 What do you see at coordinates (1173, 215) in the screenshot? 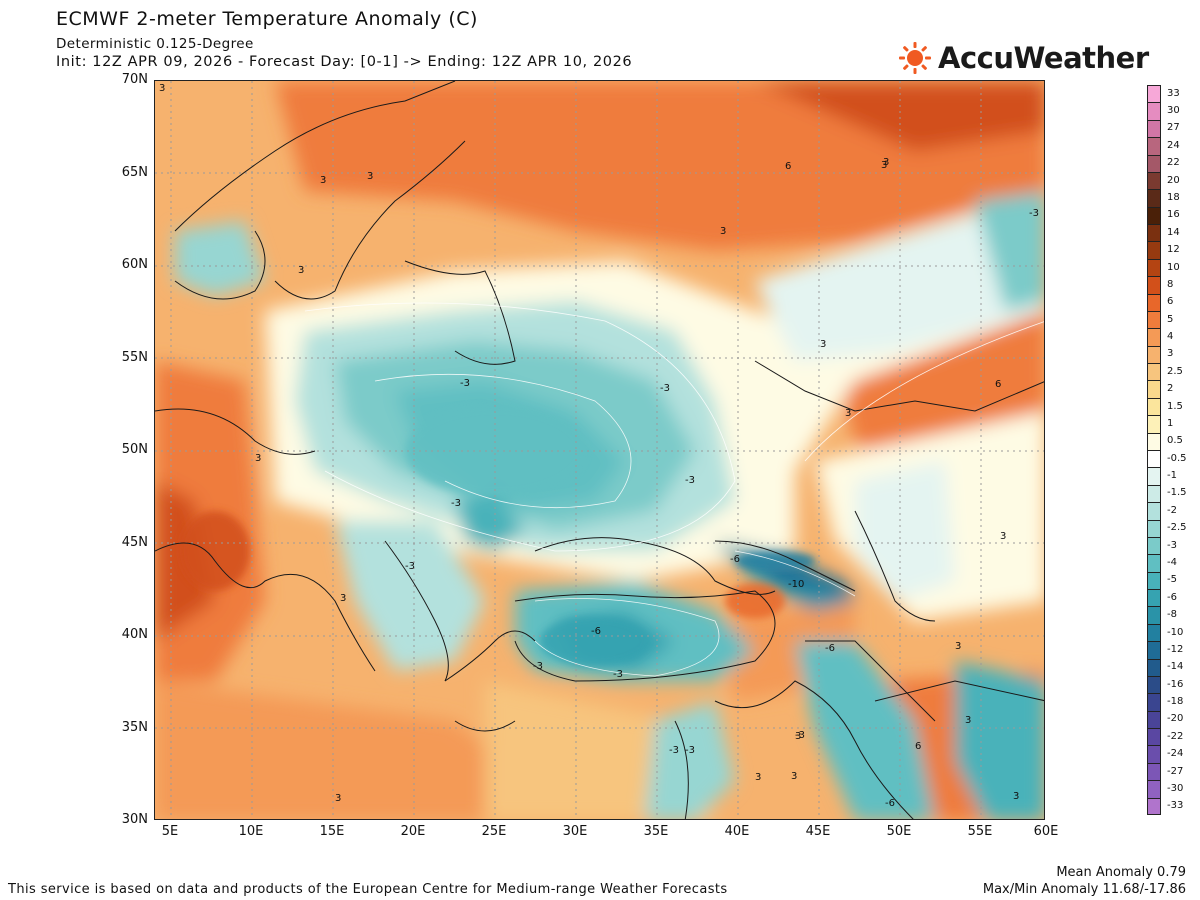
I see `colorbar-label: 16` at bounding box center [1173, 215].